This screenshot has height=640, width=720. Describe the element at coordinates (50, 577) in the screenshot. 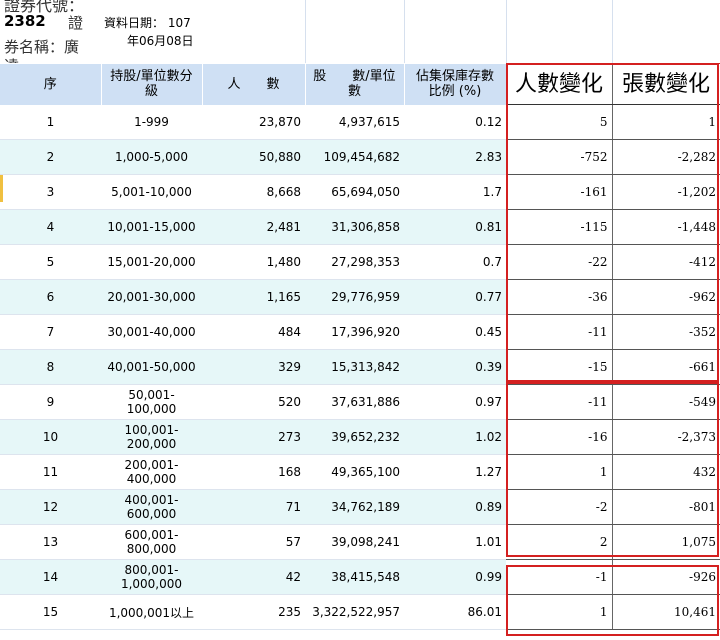

I see `cell-seq: 14` at that location.